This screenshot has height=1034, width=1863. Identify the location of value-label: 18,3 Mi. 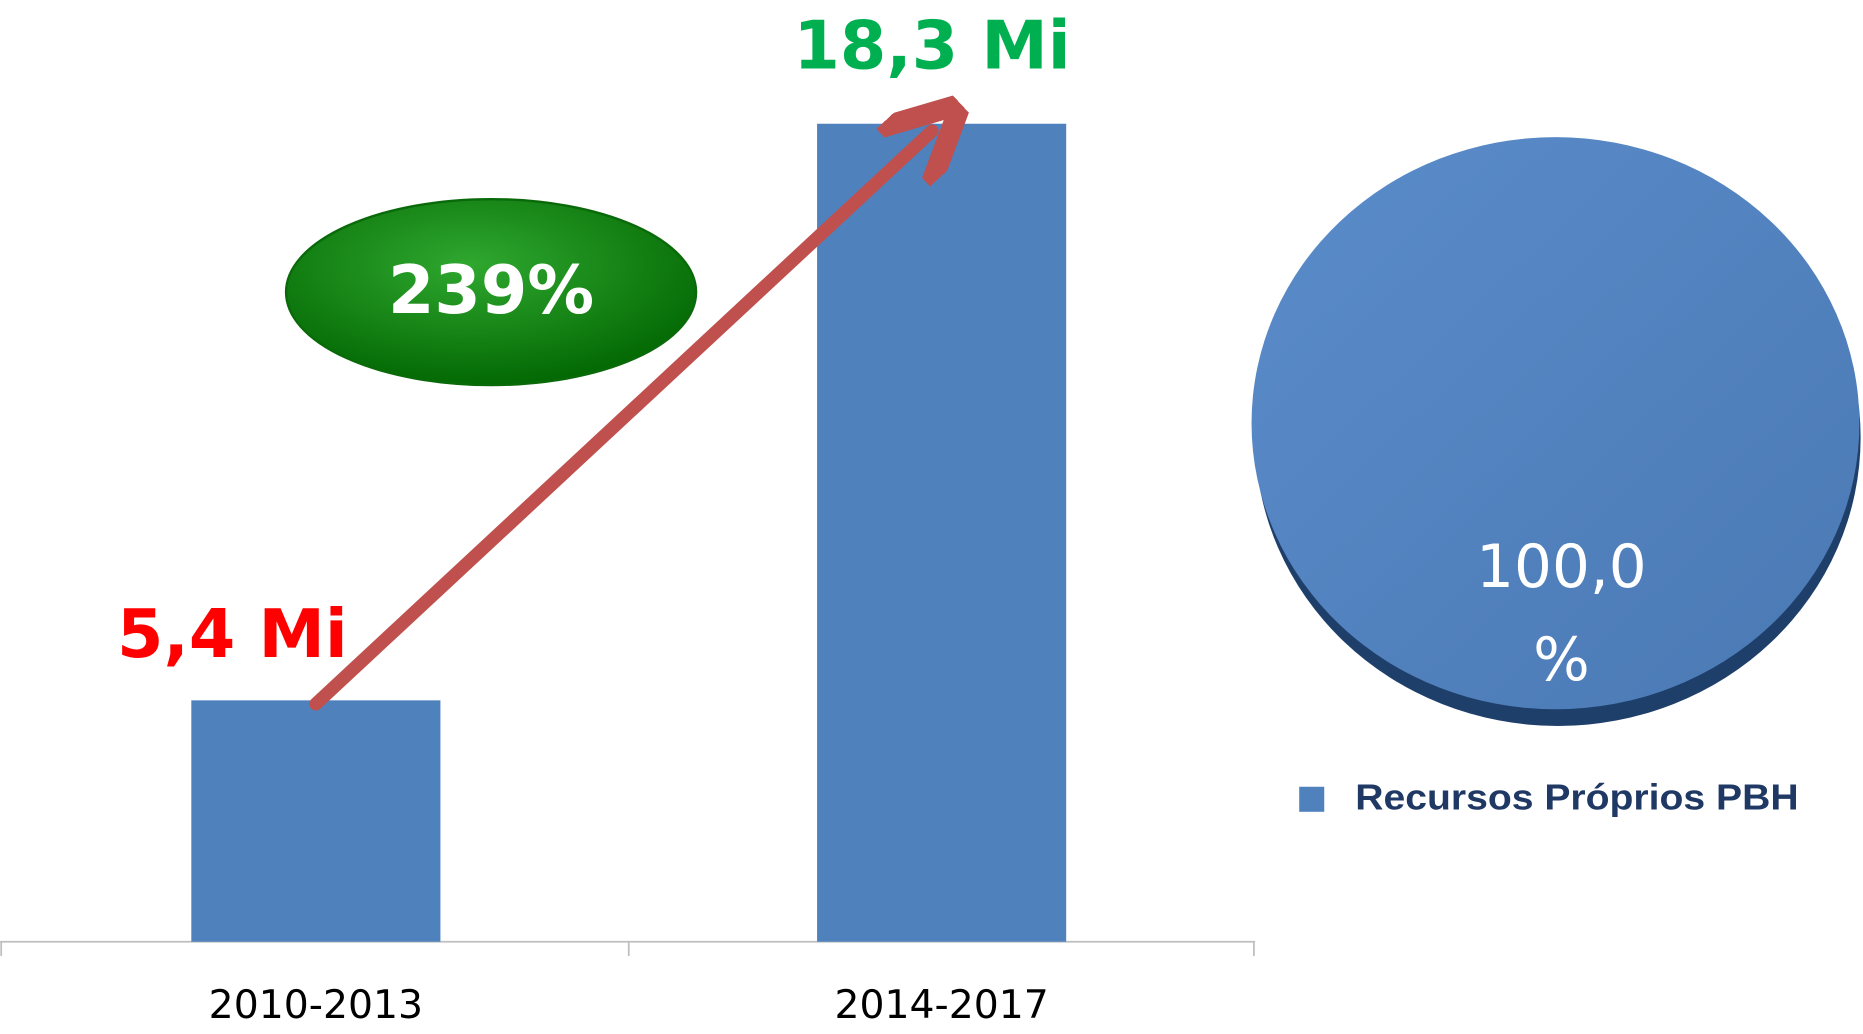
(932, 45).